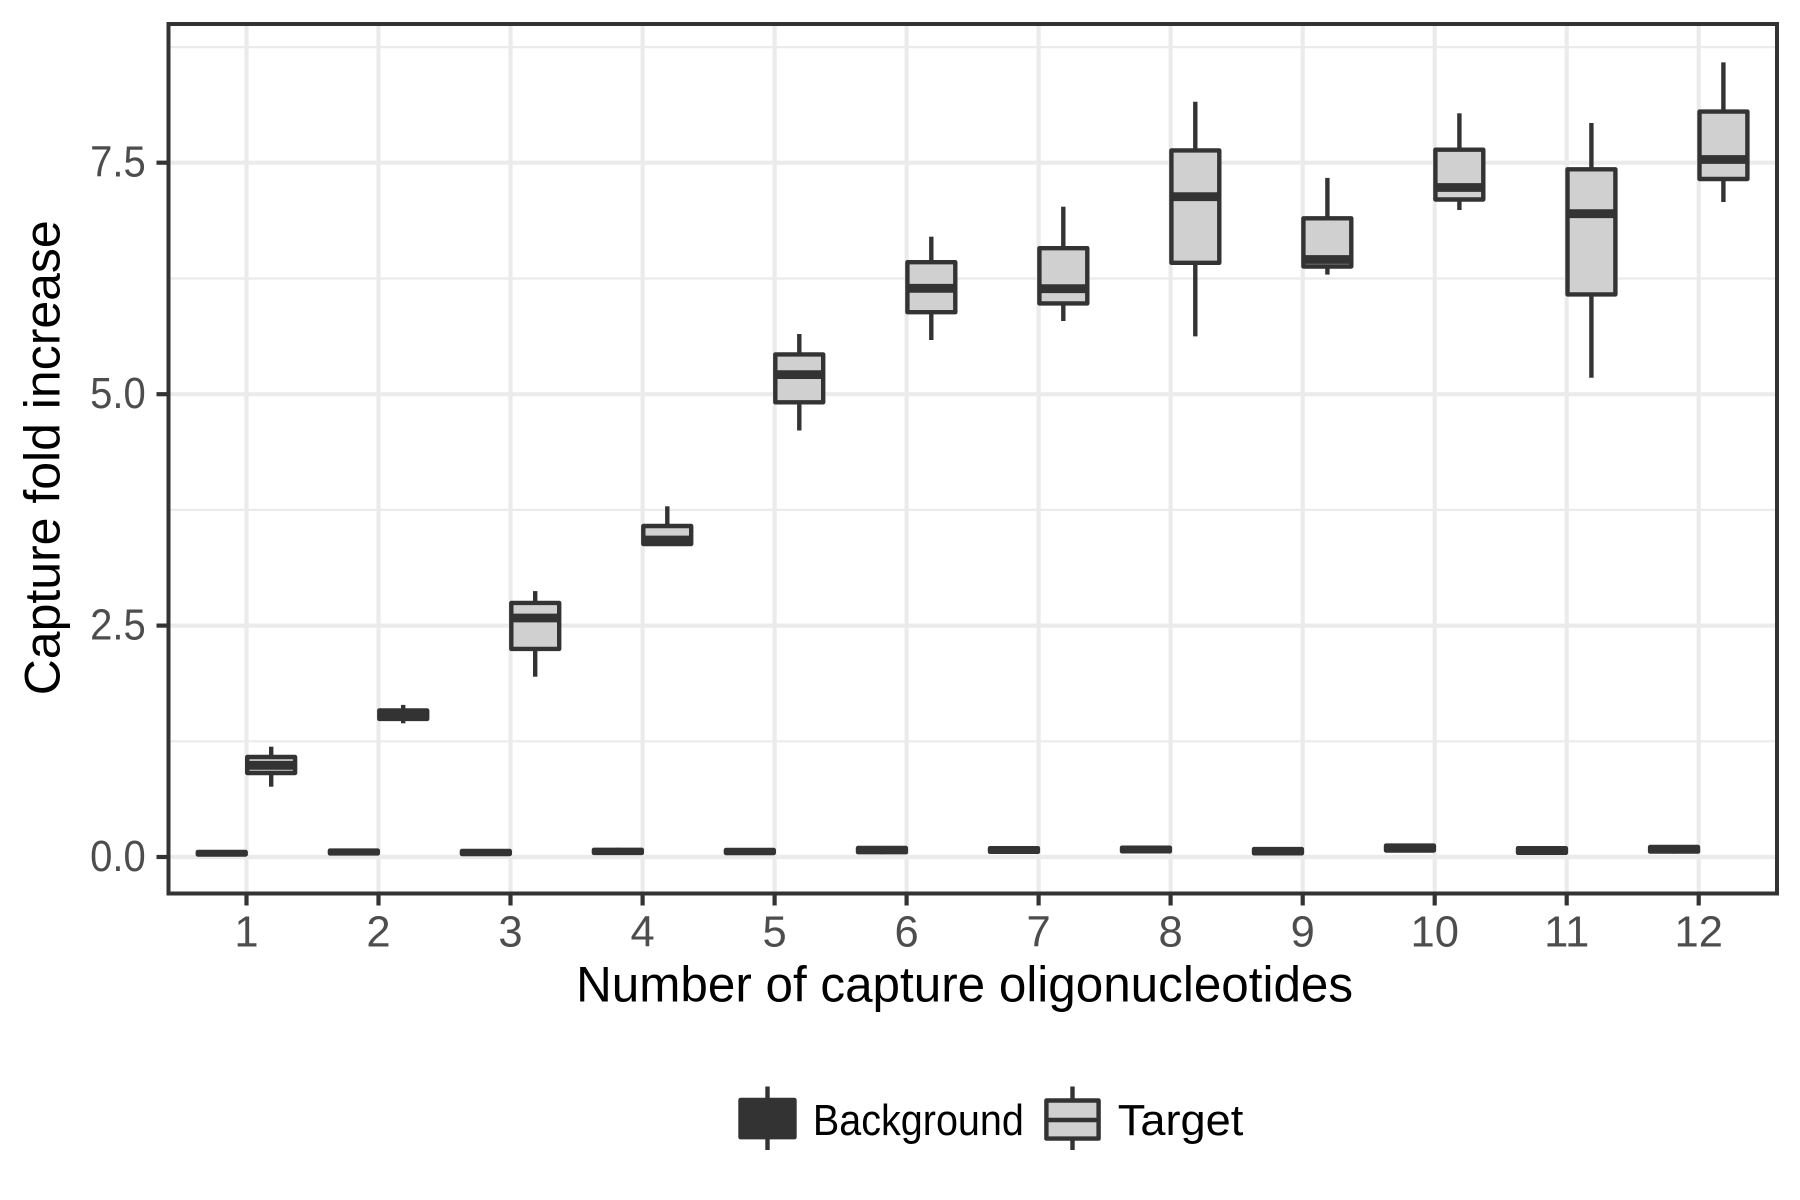 This screenshot has height=1200, width=1800. What do you see at coordinates (906, 933) in the screenshot?
I see `svg-text: 6` at bounding box center [906, 933].